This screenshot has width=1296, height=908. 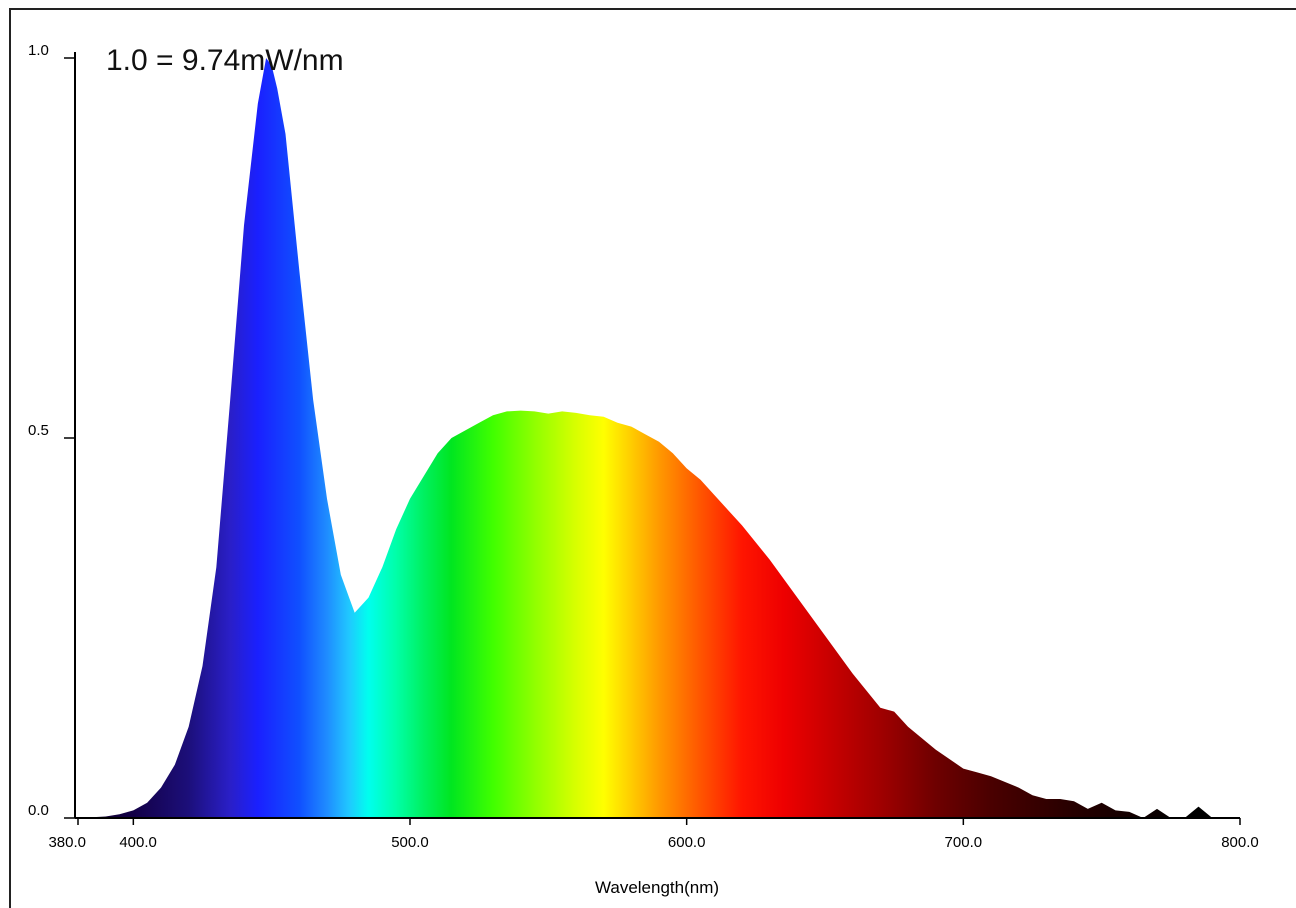 I want to click on y-tick-label: 1.0, so click(x=38, y=50).